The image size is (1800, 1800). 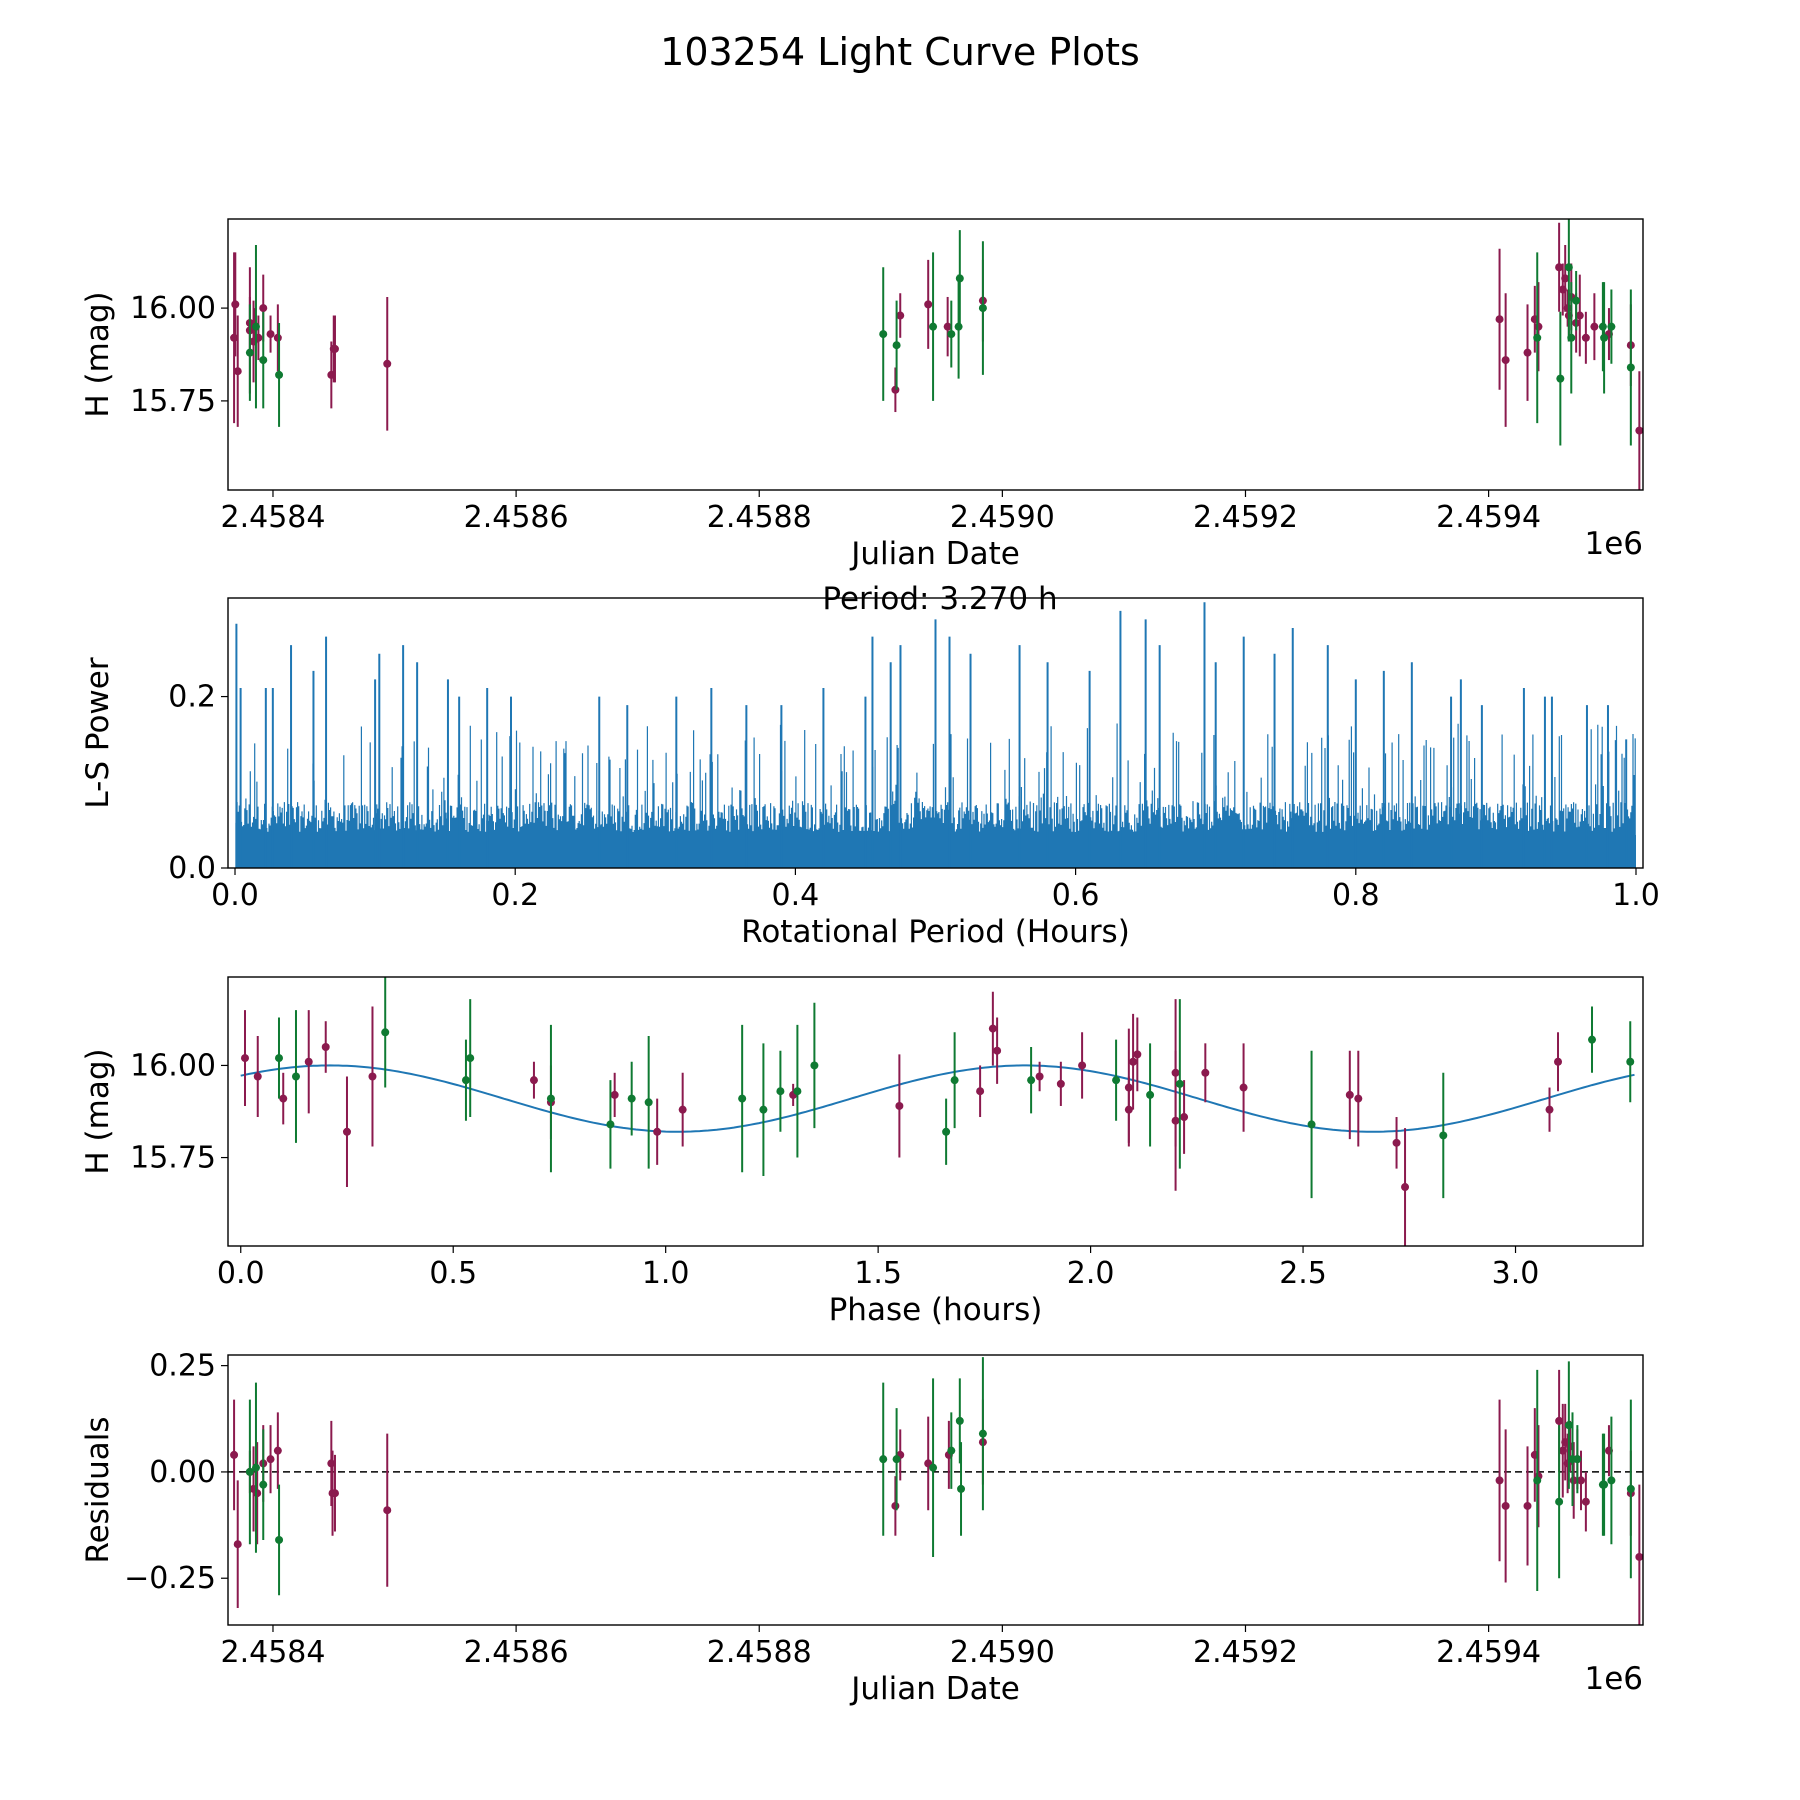 I want to click on plot-area-phased, so click(x=937, y=1111).